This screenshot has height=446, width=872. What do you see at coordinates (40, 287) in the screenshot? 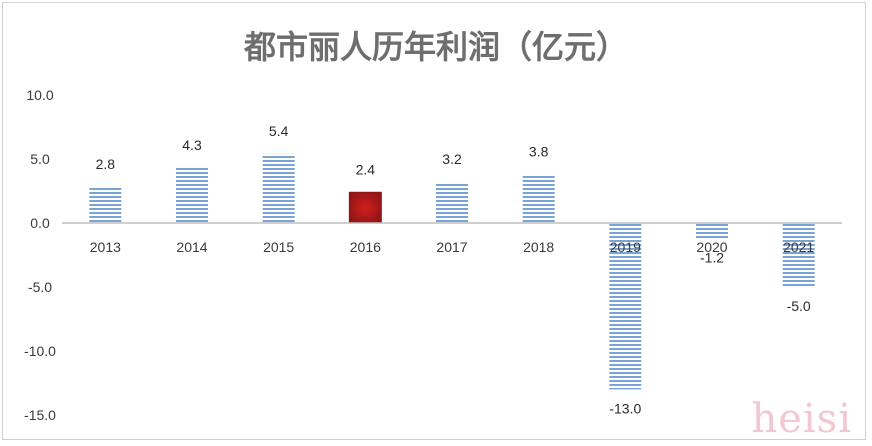
I see `y-tick-label: -5.0` at bounding box center [40, 287].